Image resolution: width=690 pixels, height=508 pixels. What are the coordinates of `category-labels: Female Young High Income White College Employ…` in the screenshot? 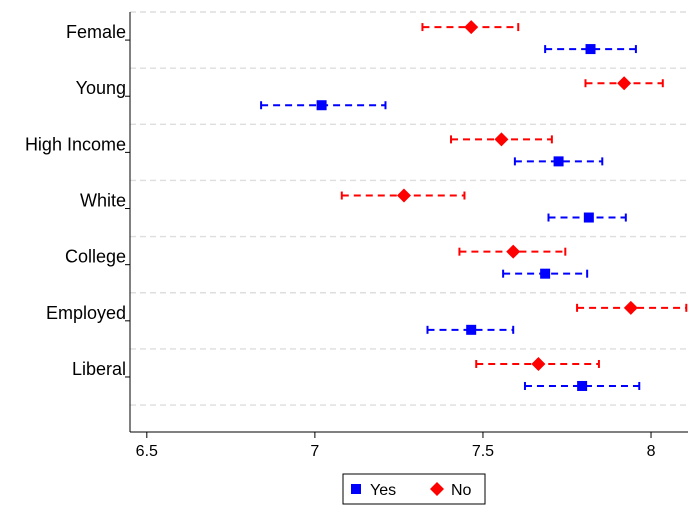 It's located at (75, 200).